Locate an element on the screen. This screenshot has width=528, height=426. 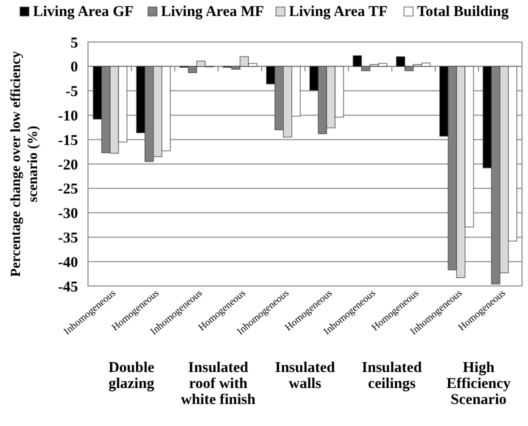
legend-label: Living Area GF is located at coordinates (83, 12).